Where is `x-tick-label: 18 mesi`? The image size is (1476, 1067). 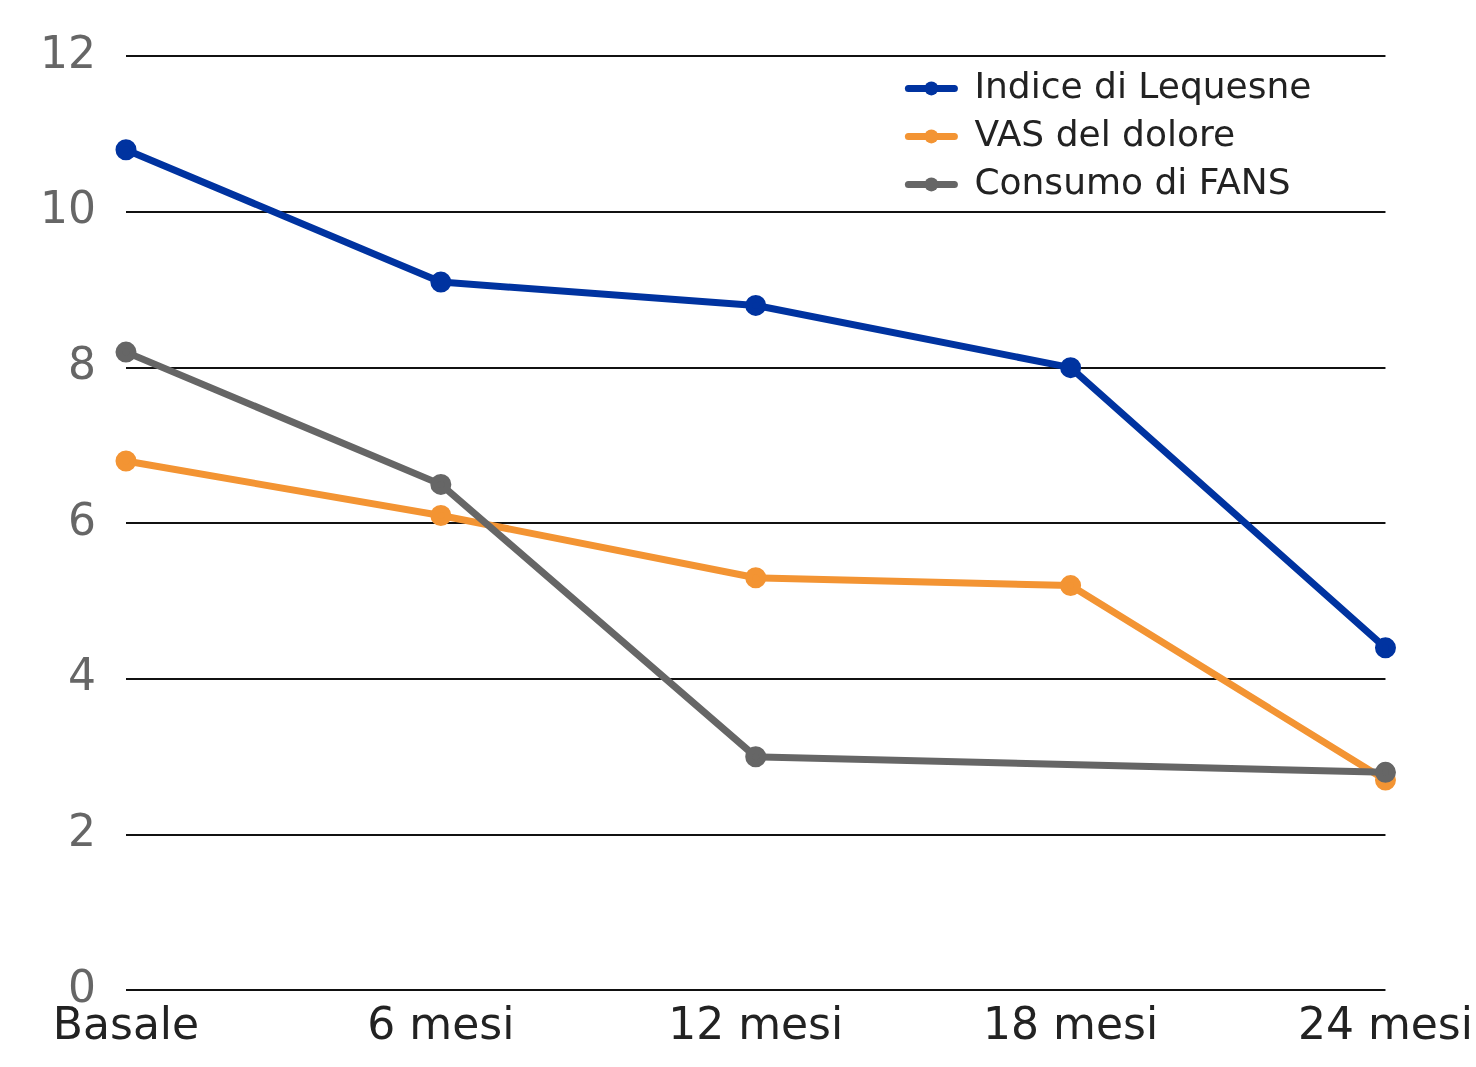 x-tick-label: 18 mesi is located at coordinates (1071, 1024).